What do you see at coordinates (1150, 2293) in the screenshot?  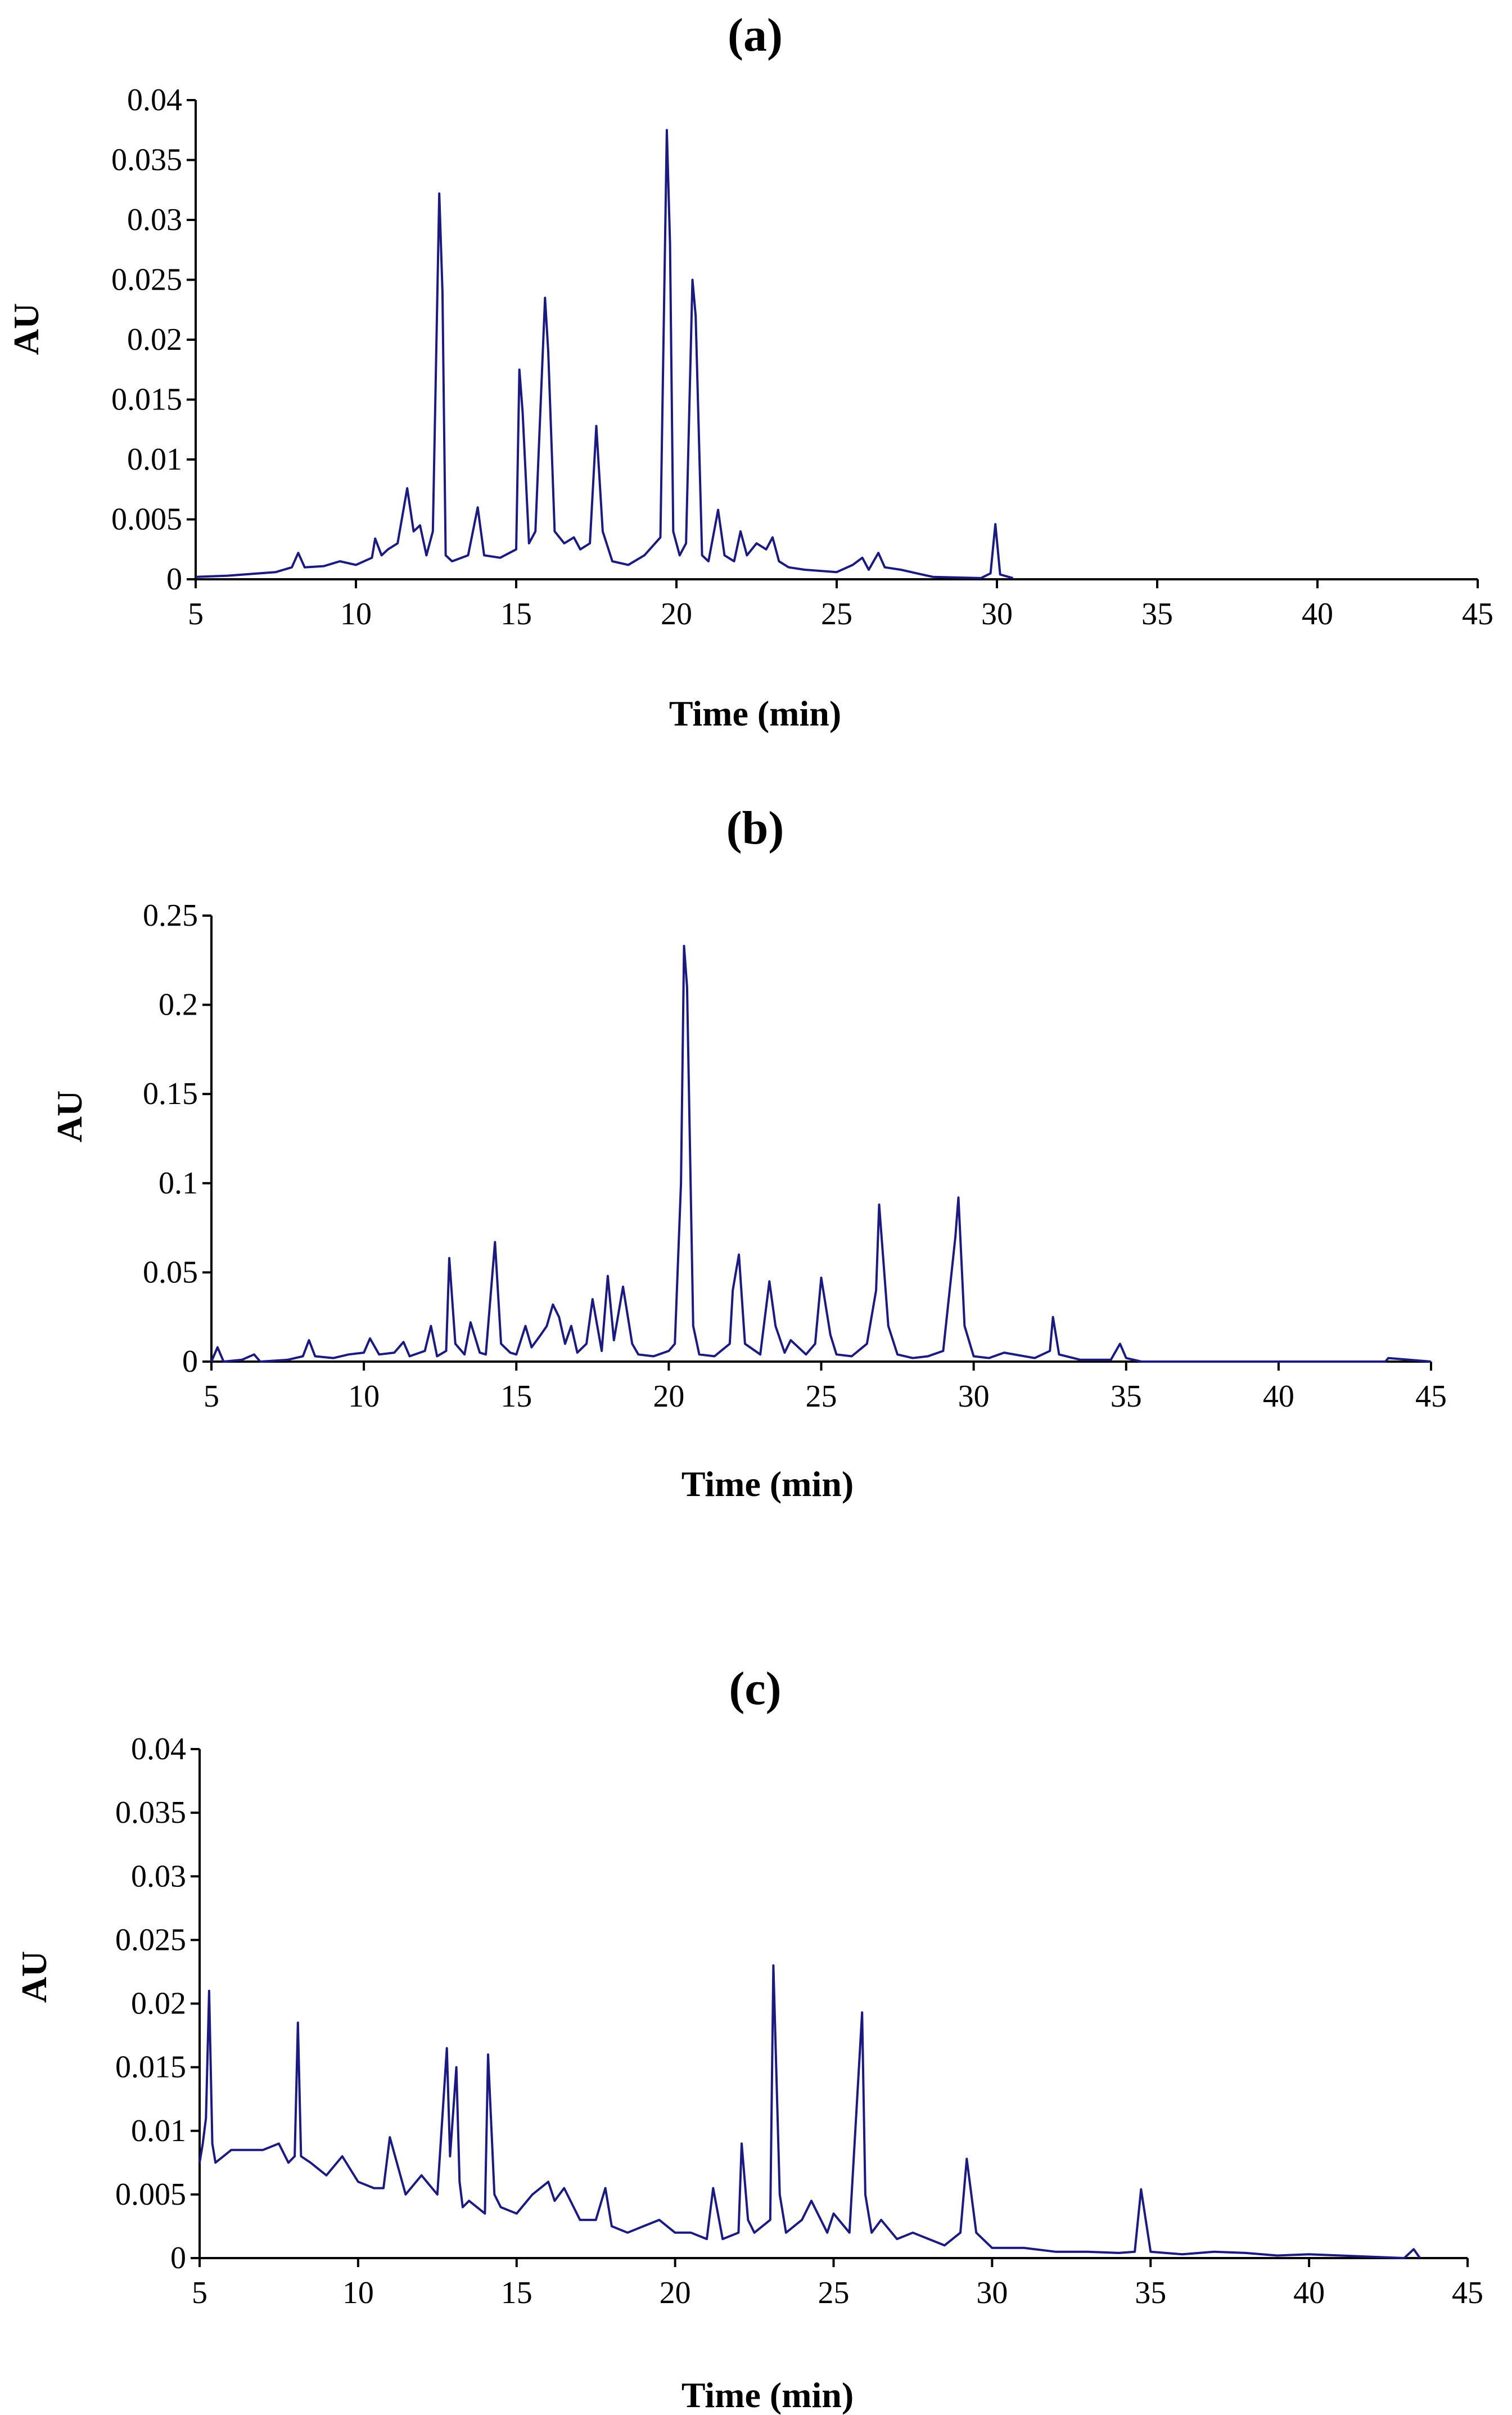 I see `panel-c-xtick-label: 35` at bounding box center [1150, 2293].